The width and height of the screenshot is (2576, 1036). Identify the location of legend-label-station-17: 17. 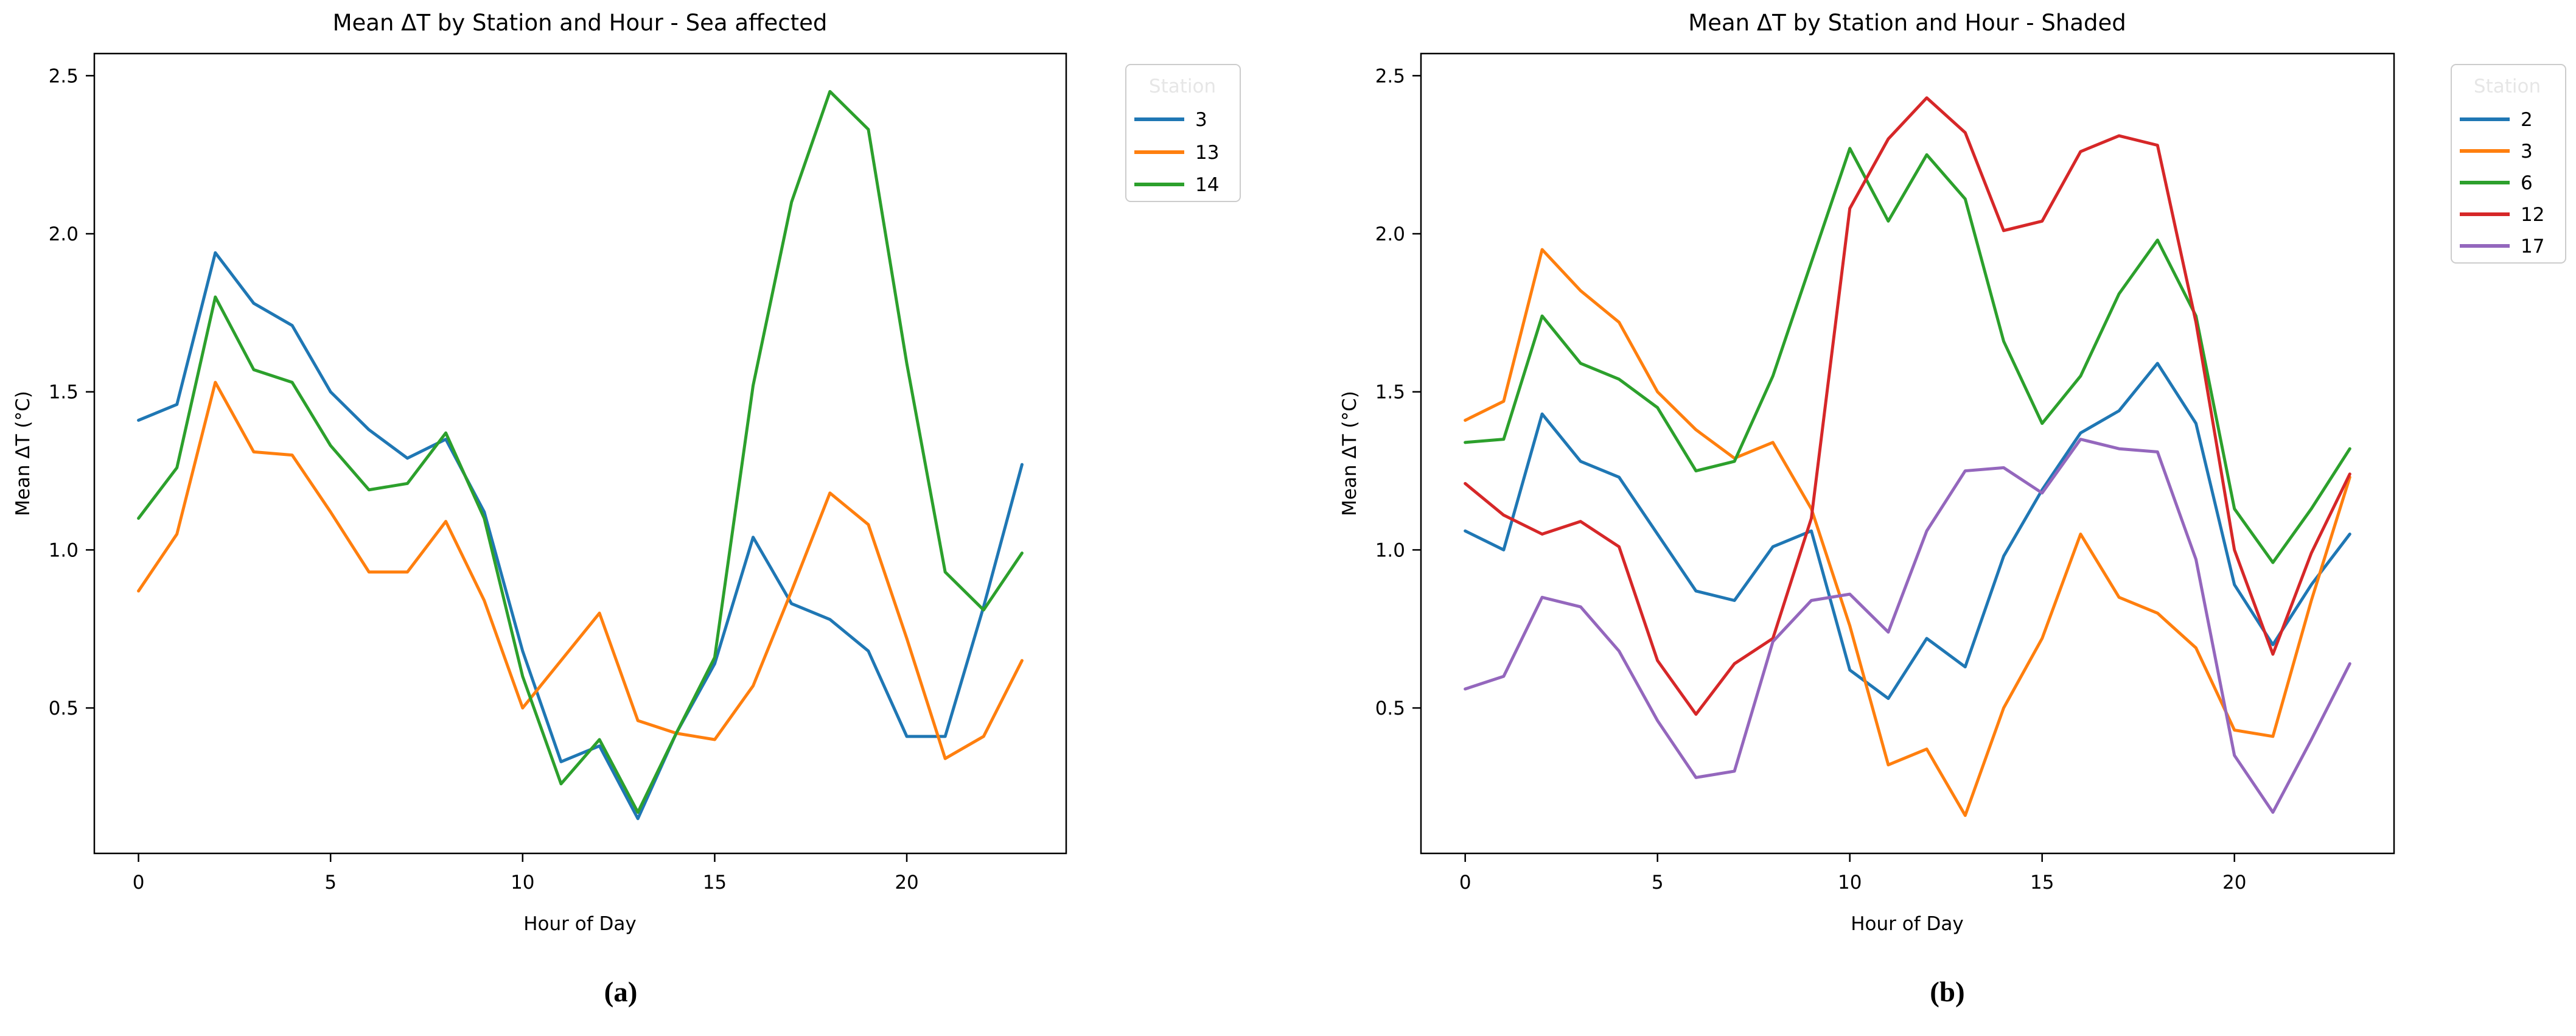
(2533, 247).